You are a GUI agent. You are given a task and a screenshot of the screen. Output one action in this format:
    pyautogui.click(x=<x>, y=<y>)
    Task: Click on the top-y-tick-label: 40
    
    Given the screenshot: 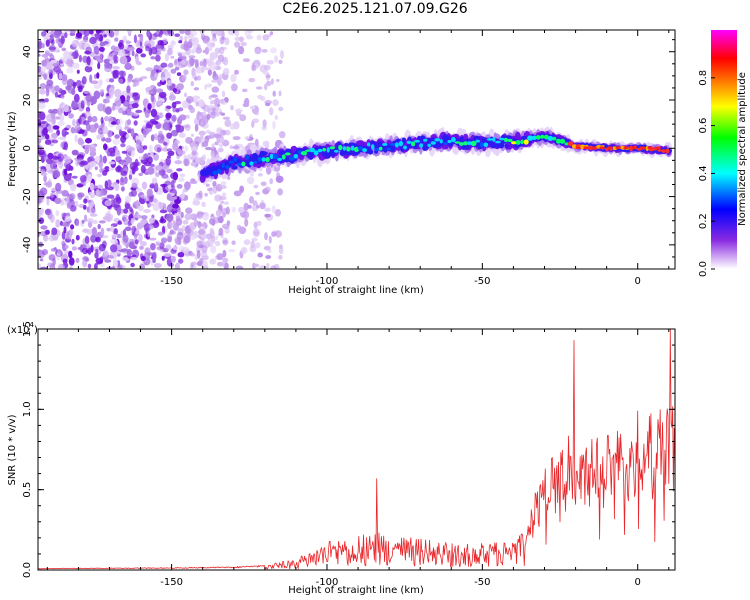 What is the action you would take?
    pyautogui.click(x=27, y=51)
    